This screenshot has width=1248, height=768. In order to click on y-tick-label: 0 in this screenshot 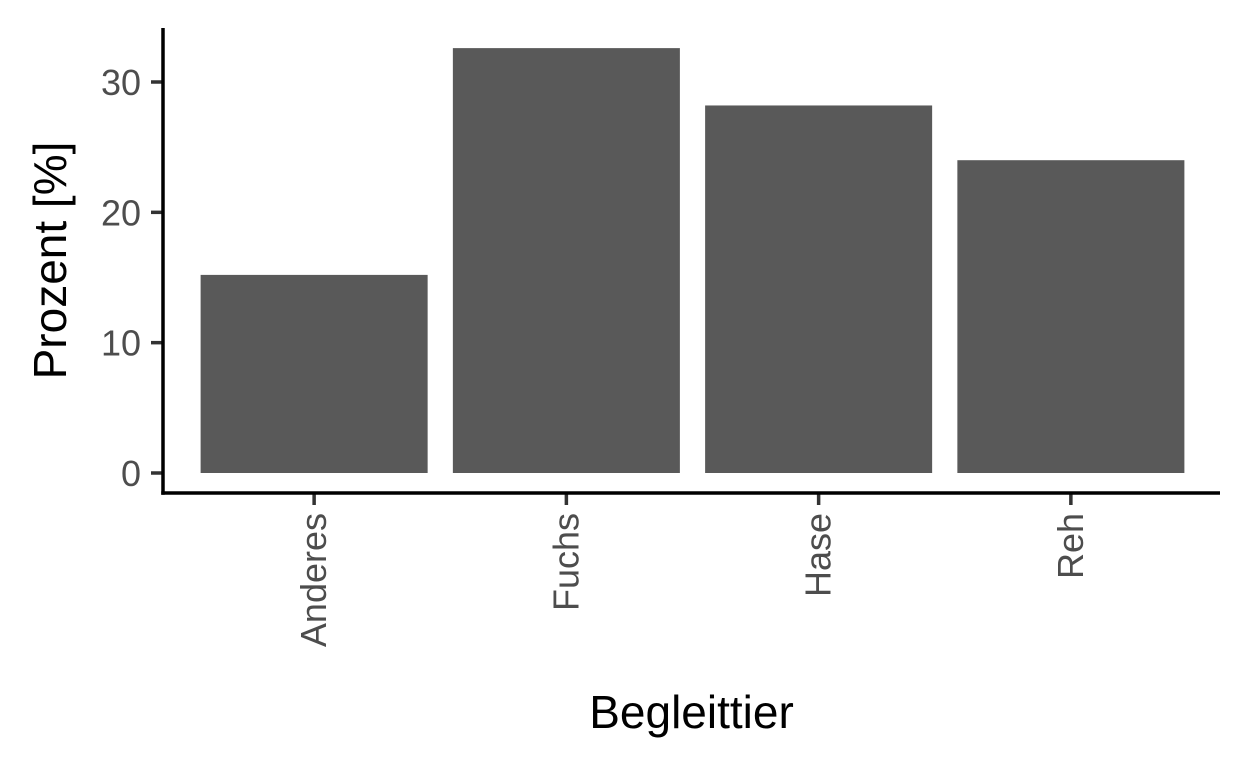, I will do `click(131, 473)`.